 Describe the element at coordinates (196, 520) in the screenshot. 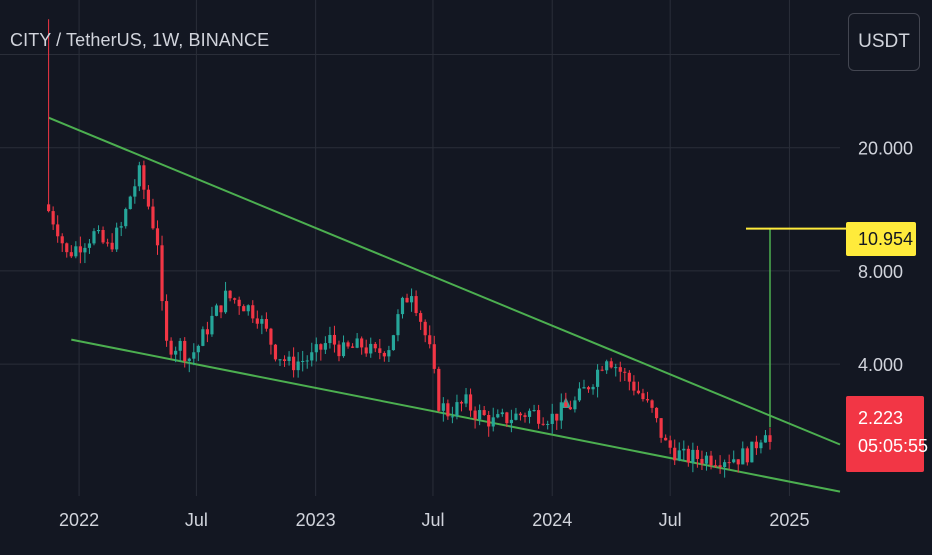

I see `x-tick-label: Jul` at that location.